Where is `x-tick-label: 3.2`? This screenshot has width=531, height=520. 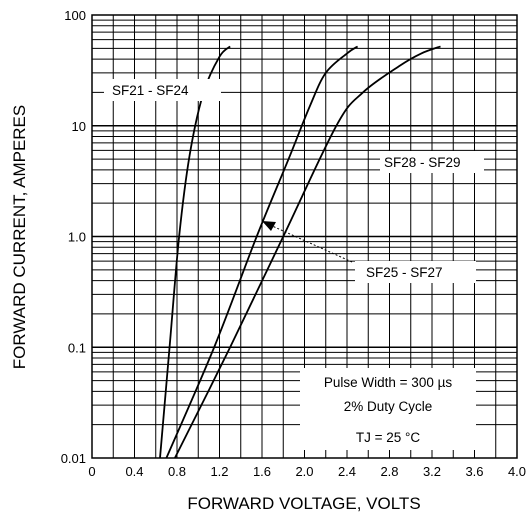 x-tick-label: 3.2 is located at coordinates (432, 471).